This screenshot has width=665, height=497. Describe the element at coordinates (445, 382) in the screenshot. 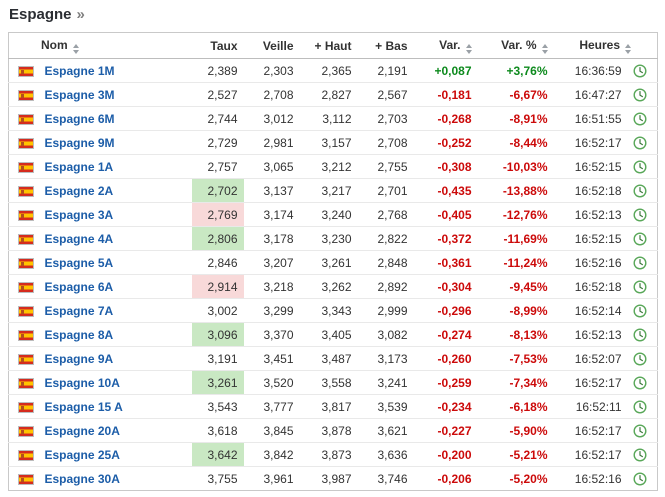

I see `var-cell: -0,259` at that location.